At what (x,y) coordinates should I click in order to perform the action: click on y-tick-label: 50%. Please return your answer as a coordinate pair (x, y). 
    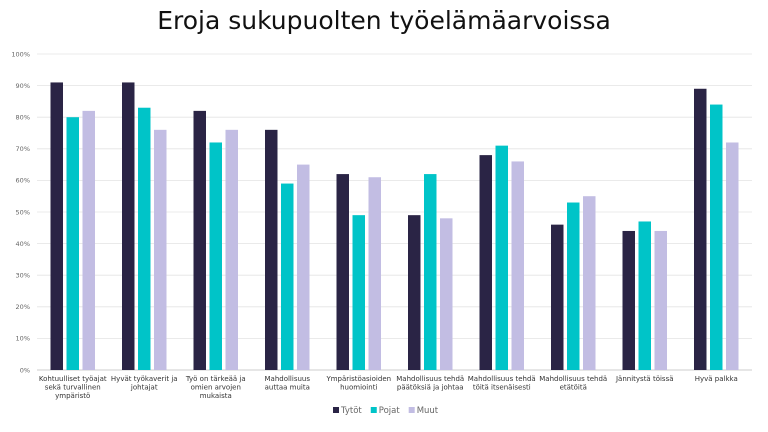
    Looking at the image, I should click on (23, 212).